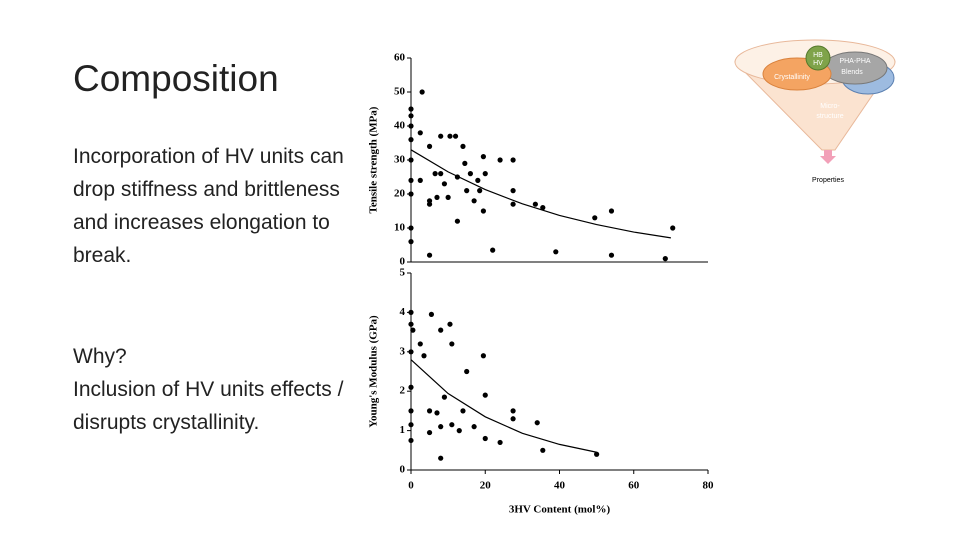  Describe the element at coordinates (400, 194) in the screenshot. I see `y-tick-label: 20` at that location.